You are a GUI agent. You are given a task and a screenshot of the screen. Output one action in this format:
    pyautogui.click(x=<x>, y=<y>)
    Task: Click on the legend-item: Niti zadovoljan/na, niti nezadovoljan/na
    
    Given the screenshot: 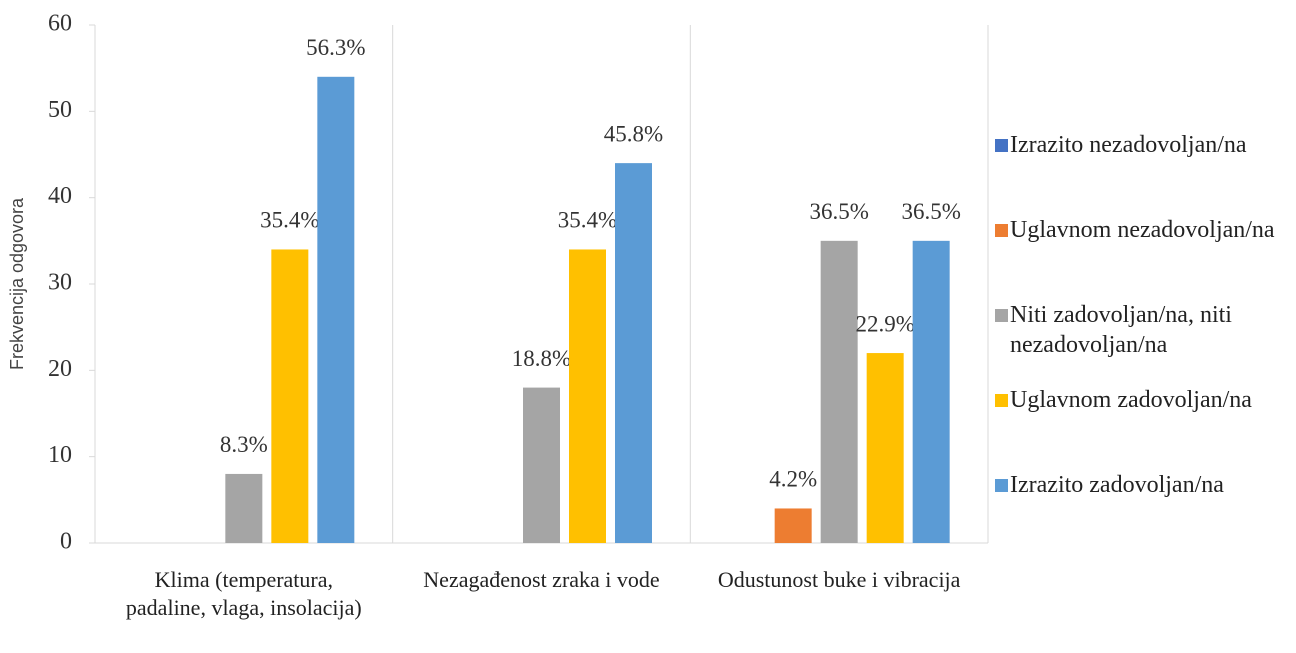 What is the action you would take?
    pyautogui.click(x=1140, y=330)
    